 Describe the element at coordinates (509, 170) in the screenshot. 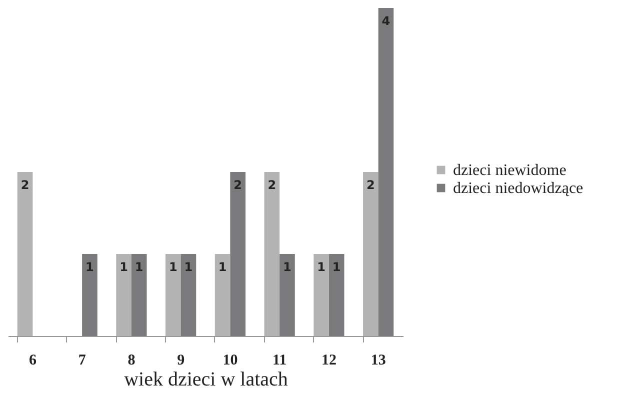

I see `legend-label: dzieci niewidome` at that location.